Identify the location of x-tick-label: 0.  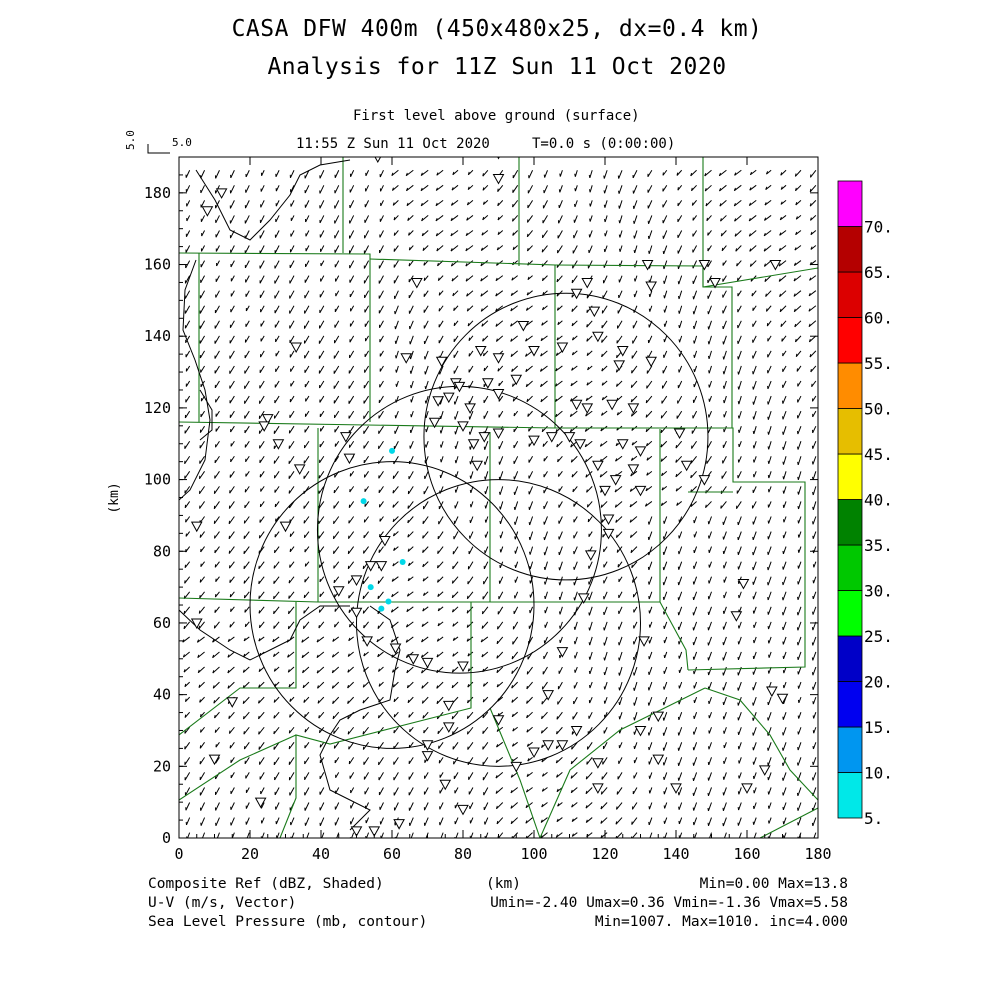
(178, 854).